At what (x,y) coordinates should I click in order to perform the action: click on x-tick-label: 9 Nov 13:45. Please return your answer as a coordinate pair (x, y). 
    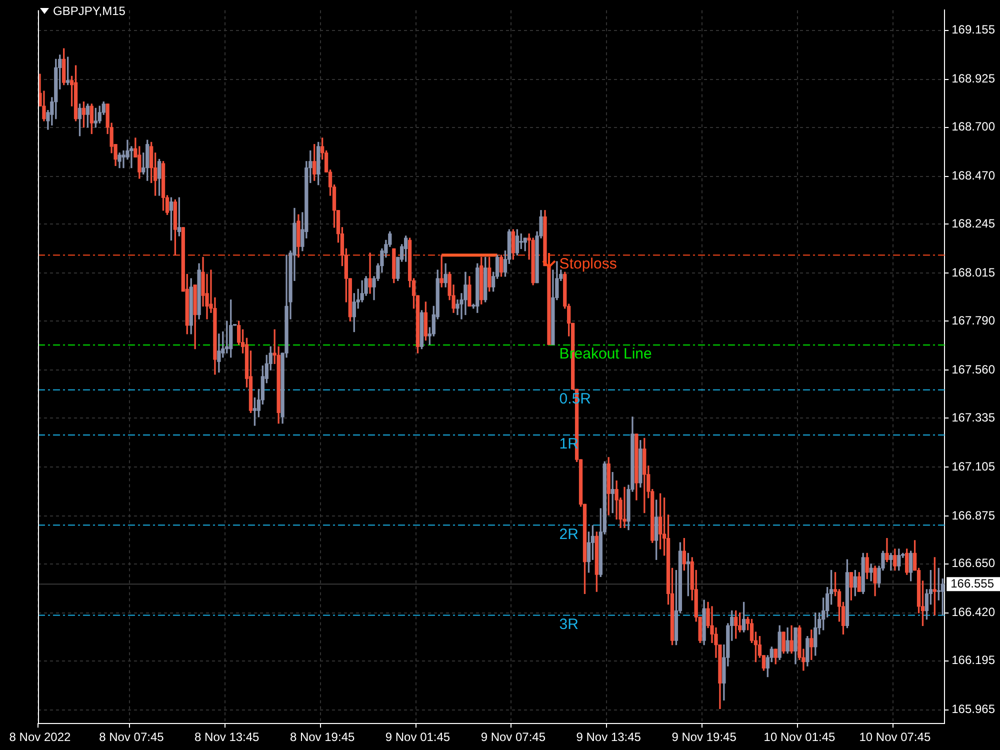
    Looking at the image, I should click on (609, 737).